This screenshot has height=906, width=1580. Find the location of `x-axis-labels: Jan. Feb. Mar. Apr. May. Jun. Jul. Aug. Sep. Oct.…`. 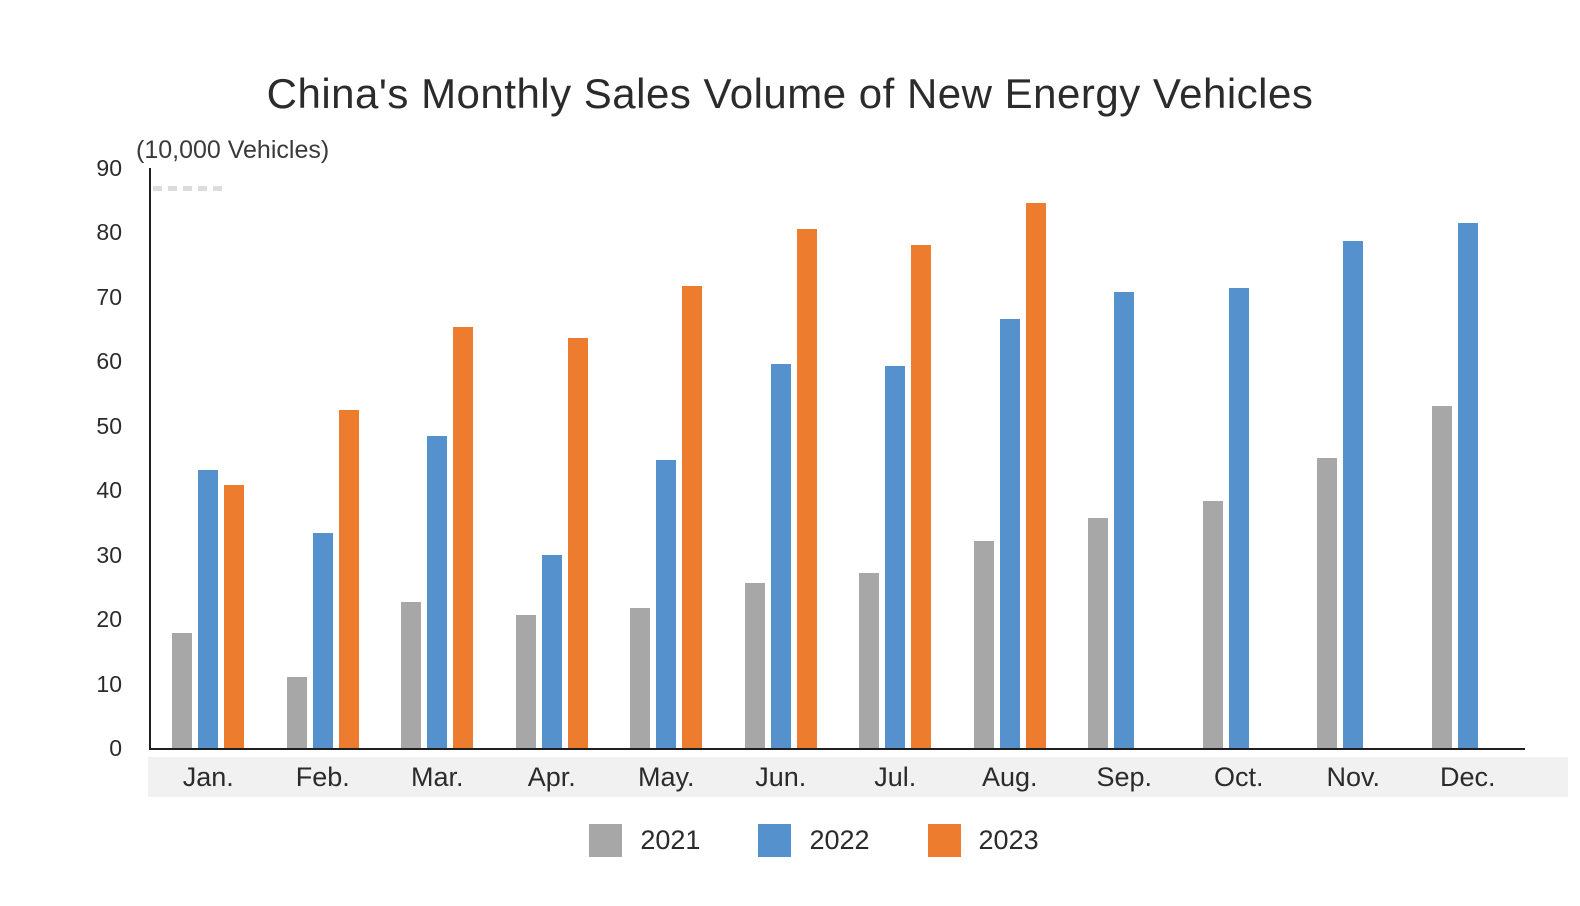

x-axis-labels: Jan. Feb. Mar. Apr. May. Jun. Jul. Aug. Sep. Oct.… is located at coordinates (838, 777).